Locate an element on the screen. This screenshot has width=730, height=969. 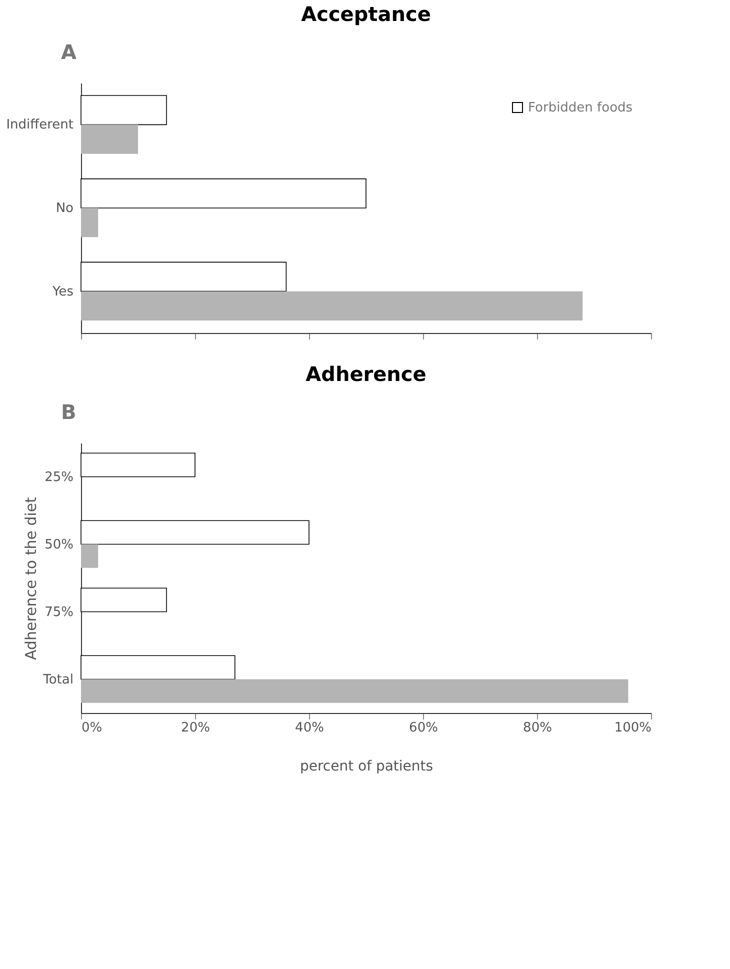
x-tick-label: 80% is located at coordinates (537, 728).